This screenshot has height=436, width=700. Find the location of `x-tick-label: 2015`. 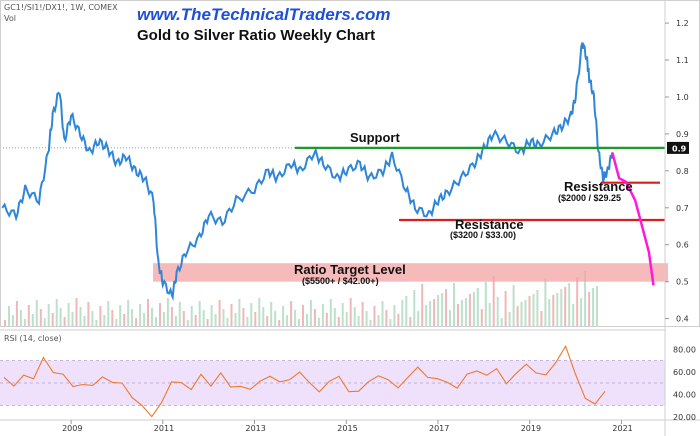

x-tick-label: 2015 is located at coordinates (347, 428).